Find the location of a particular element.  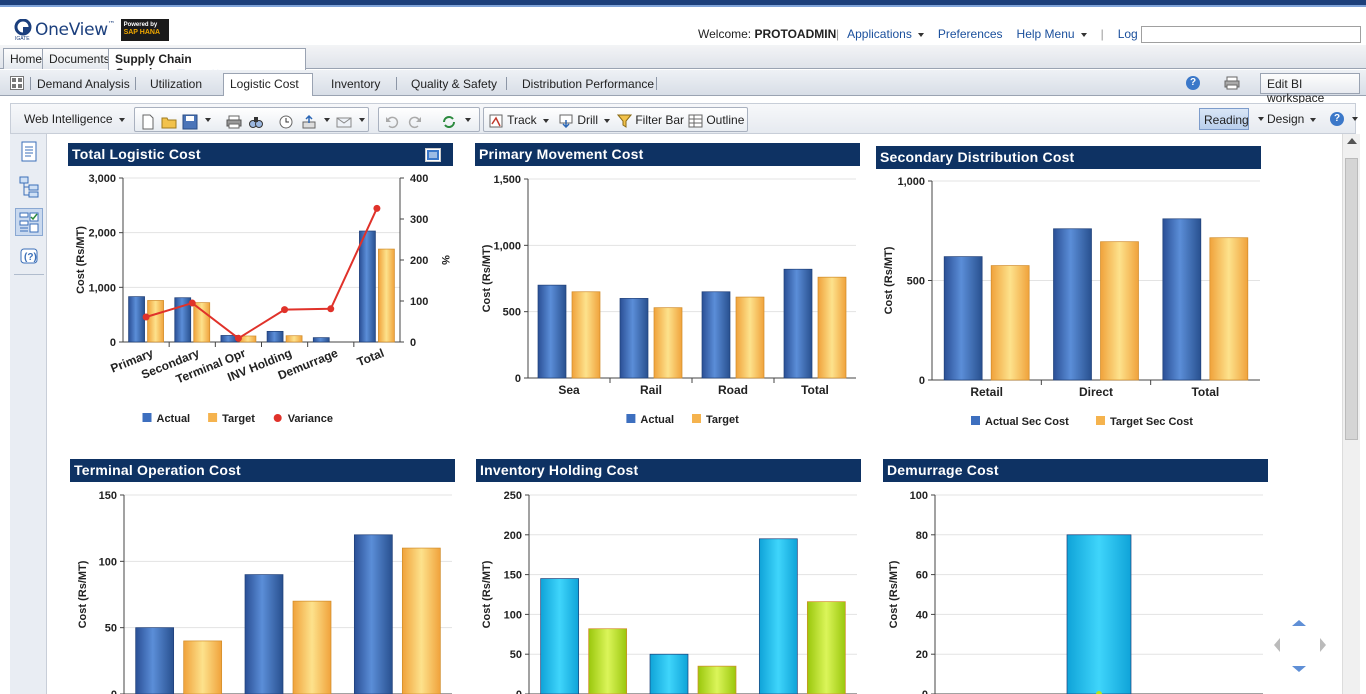

tab-distribution-performance: Distribution Performance is located at coordinates (588, 84).